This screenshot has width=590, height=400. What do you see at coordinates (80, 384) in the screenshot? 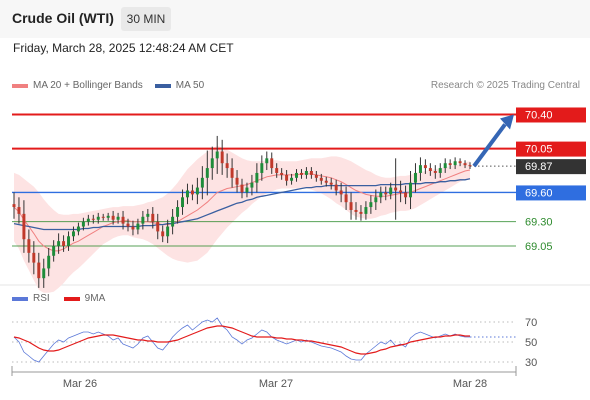
I see `x-tick-label: Mar 26` at bounding box center [80, 384].